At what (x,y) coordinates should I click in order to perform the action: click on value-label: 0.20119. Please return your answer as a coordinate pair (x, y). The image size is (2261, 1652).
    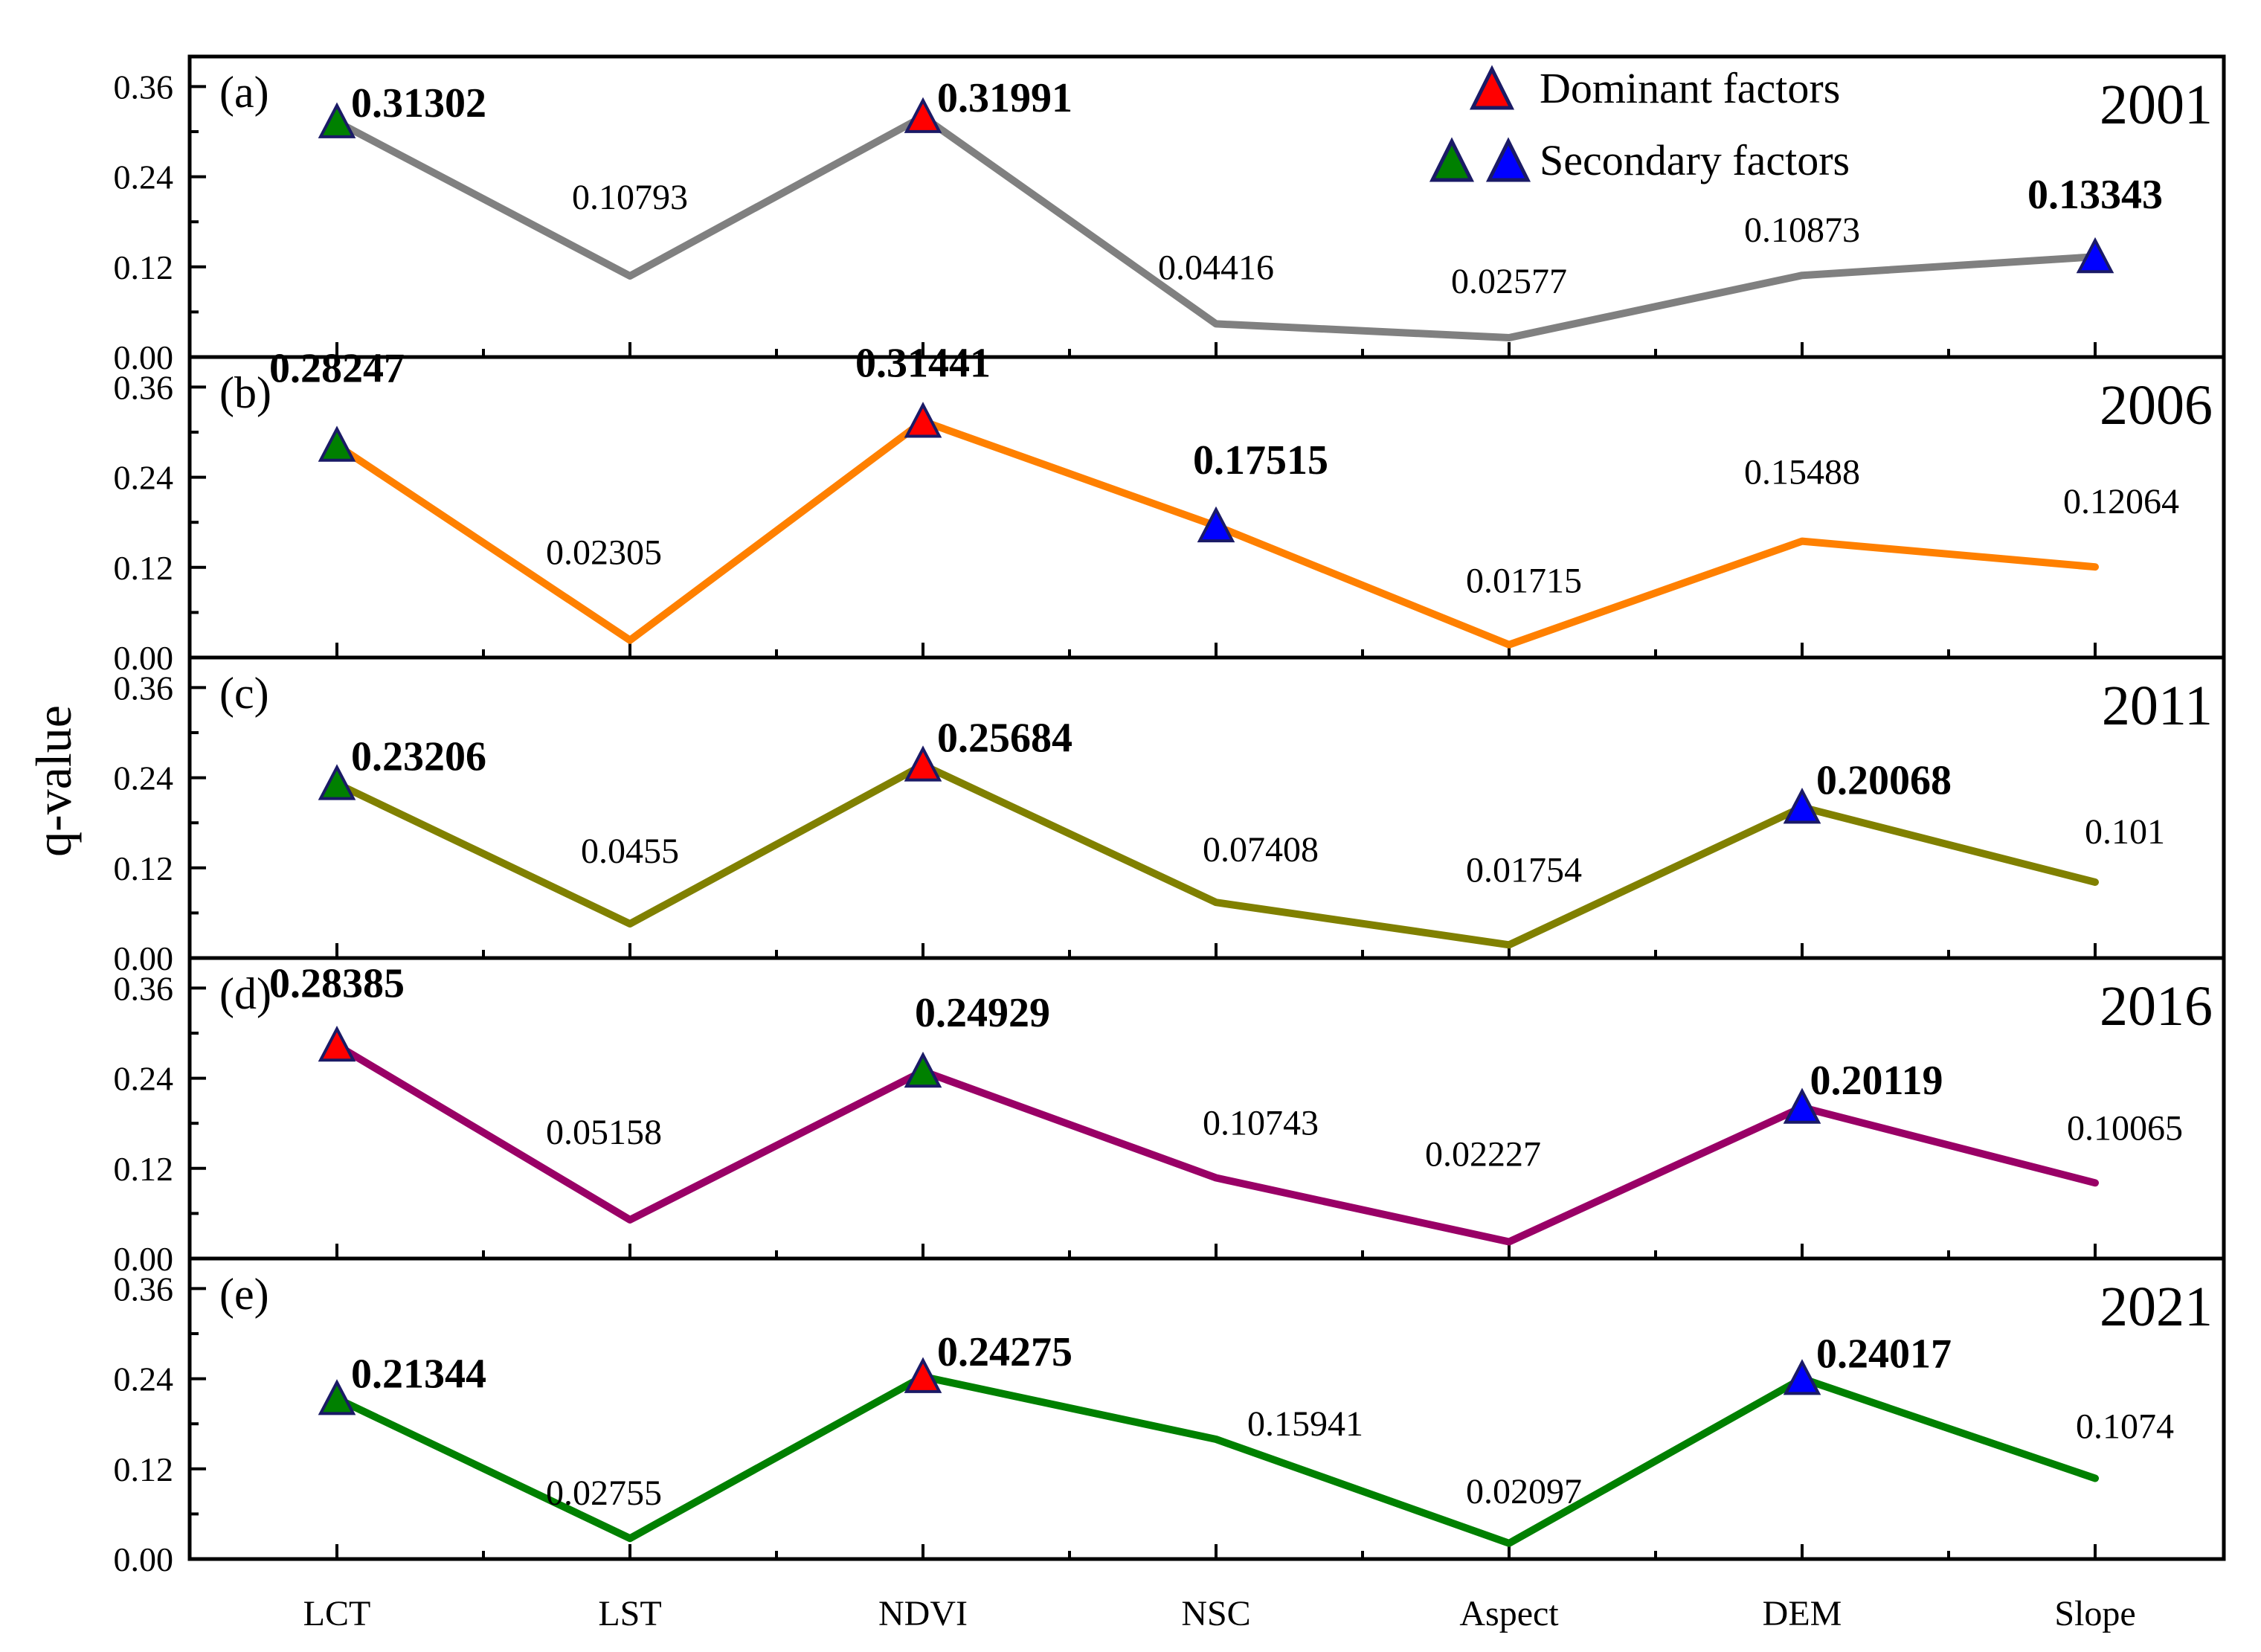
    Looking at the image, I should click on (1877, 1081).